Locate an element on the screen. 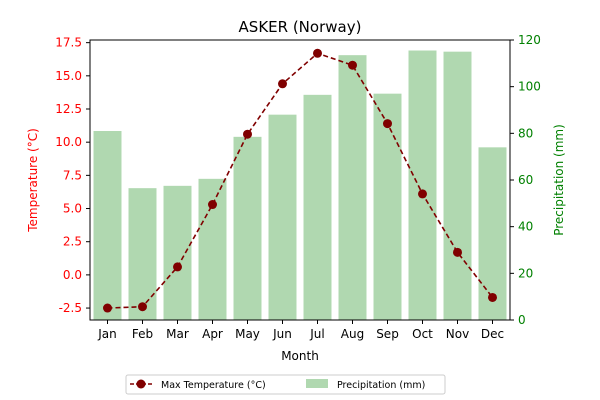 This screenshot has width=600, height=400. x-tick-label: Jul is located at coordinates (316, 334).